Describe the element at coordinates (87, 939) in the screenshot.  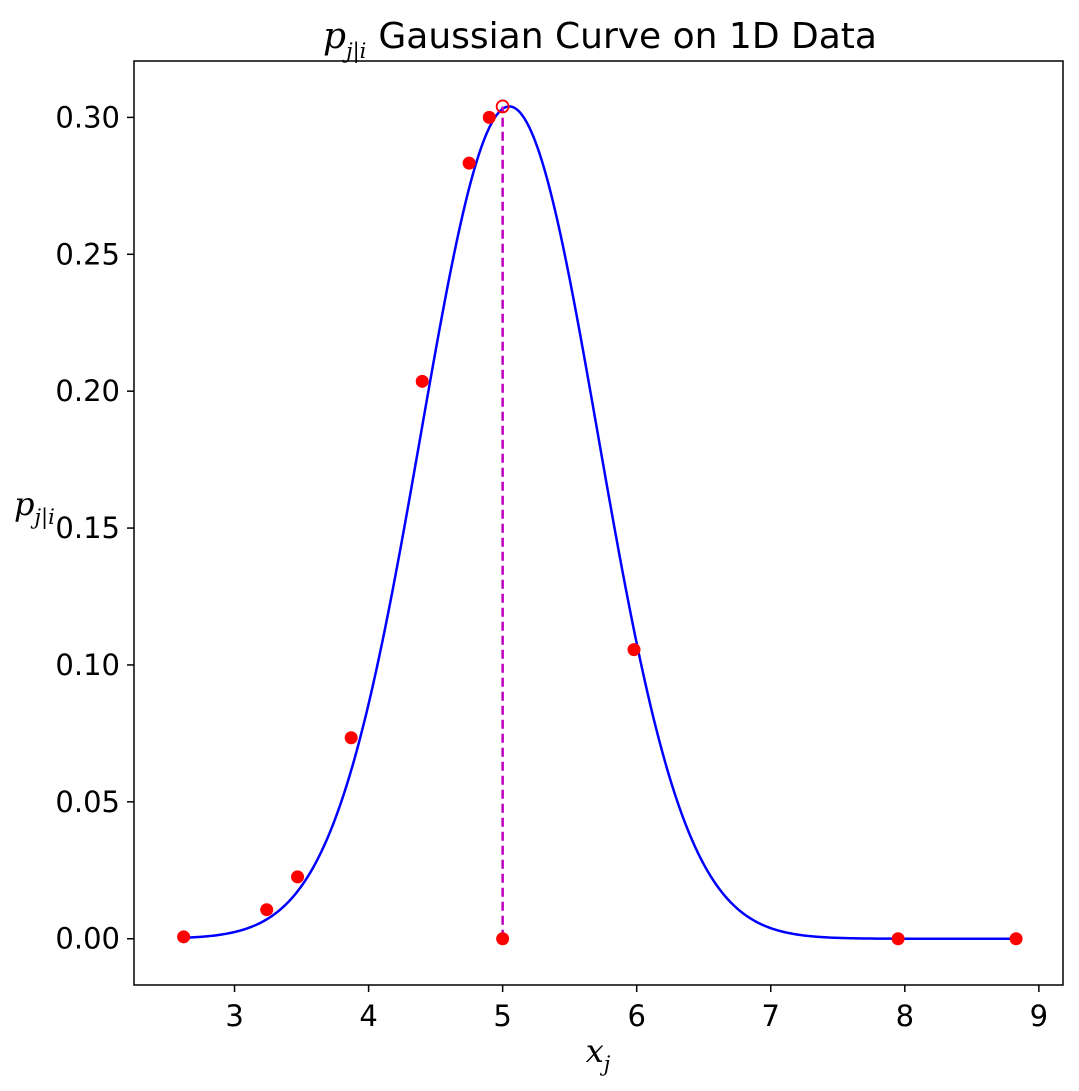
I see `y-tick-label: 0.00` at that location.